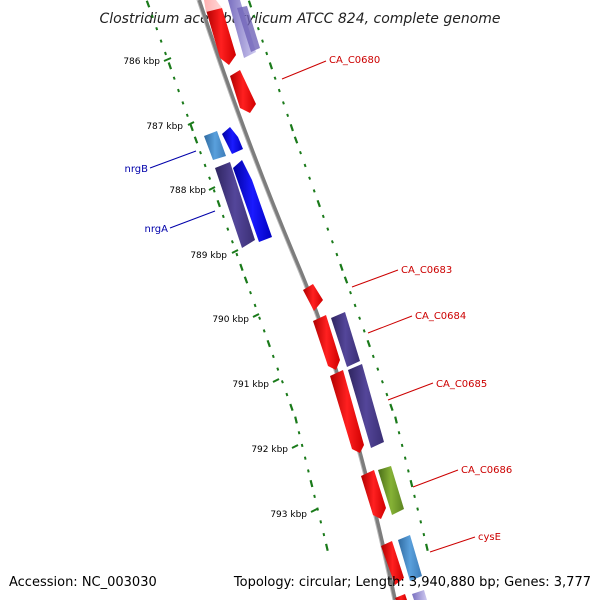 This screenshot has height=600, width=600. Describe the element at coordinates (426, 270) in the screenshot. I see `gene-label-ca-c0683: CA_C0683` at that location.